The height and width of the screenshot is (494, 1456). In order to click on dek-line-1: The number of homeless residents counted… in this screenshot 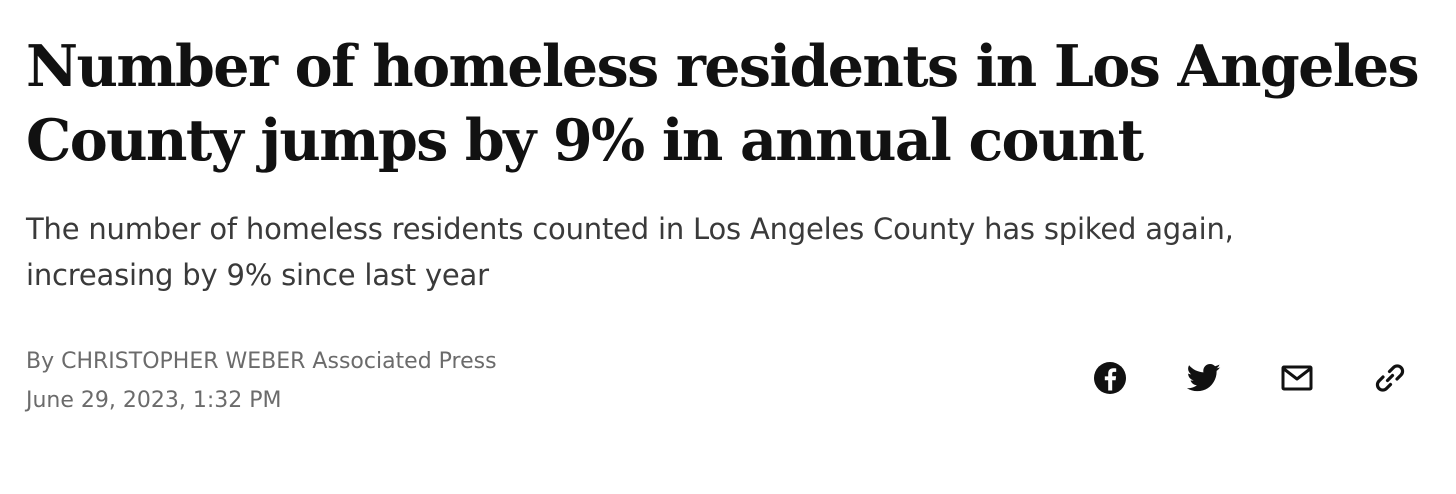, I will do `click(630, 229)`.